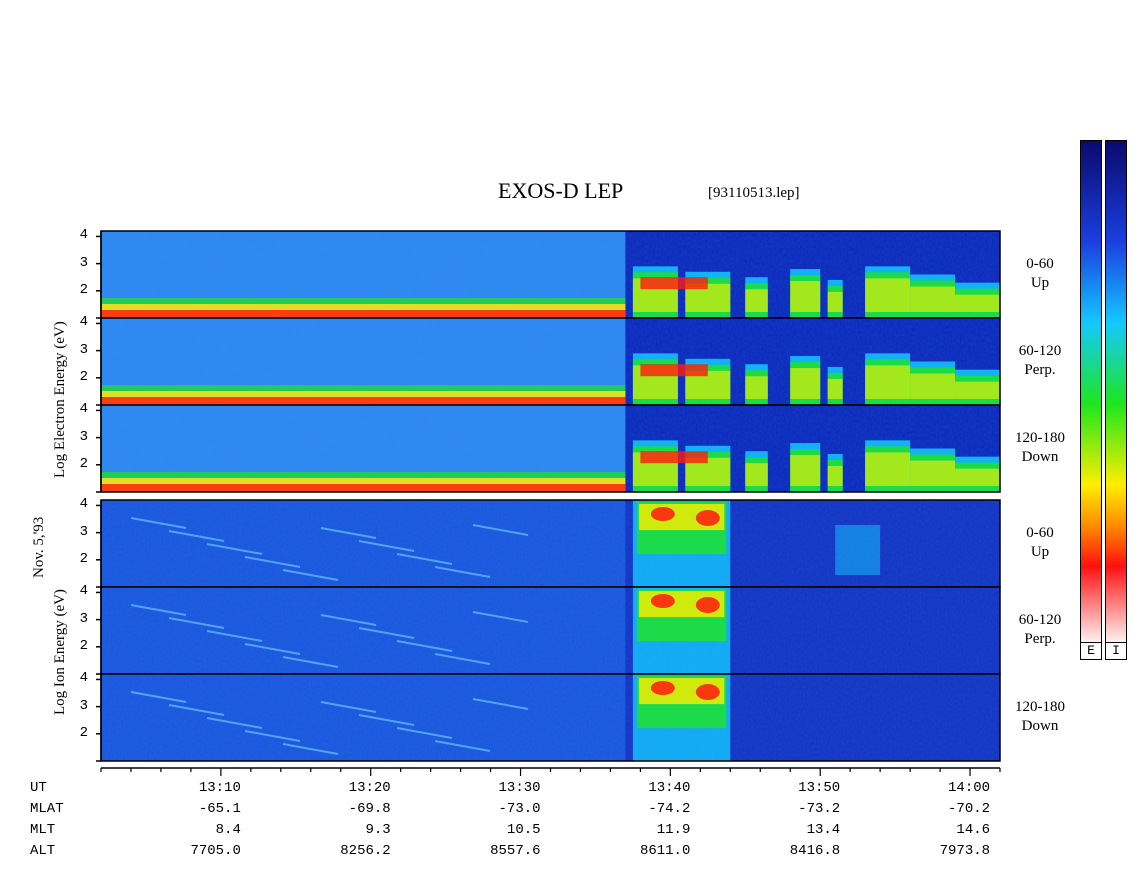 This screenshot has height=875, width=1130. I want to click on ut-tick-label: 13:40, so click(669, 788).